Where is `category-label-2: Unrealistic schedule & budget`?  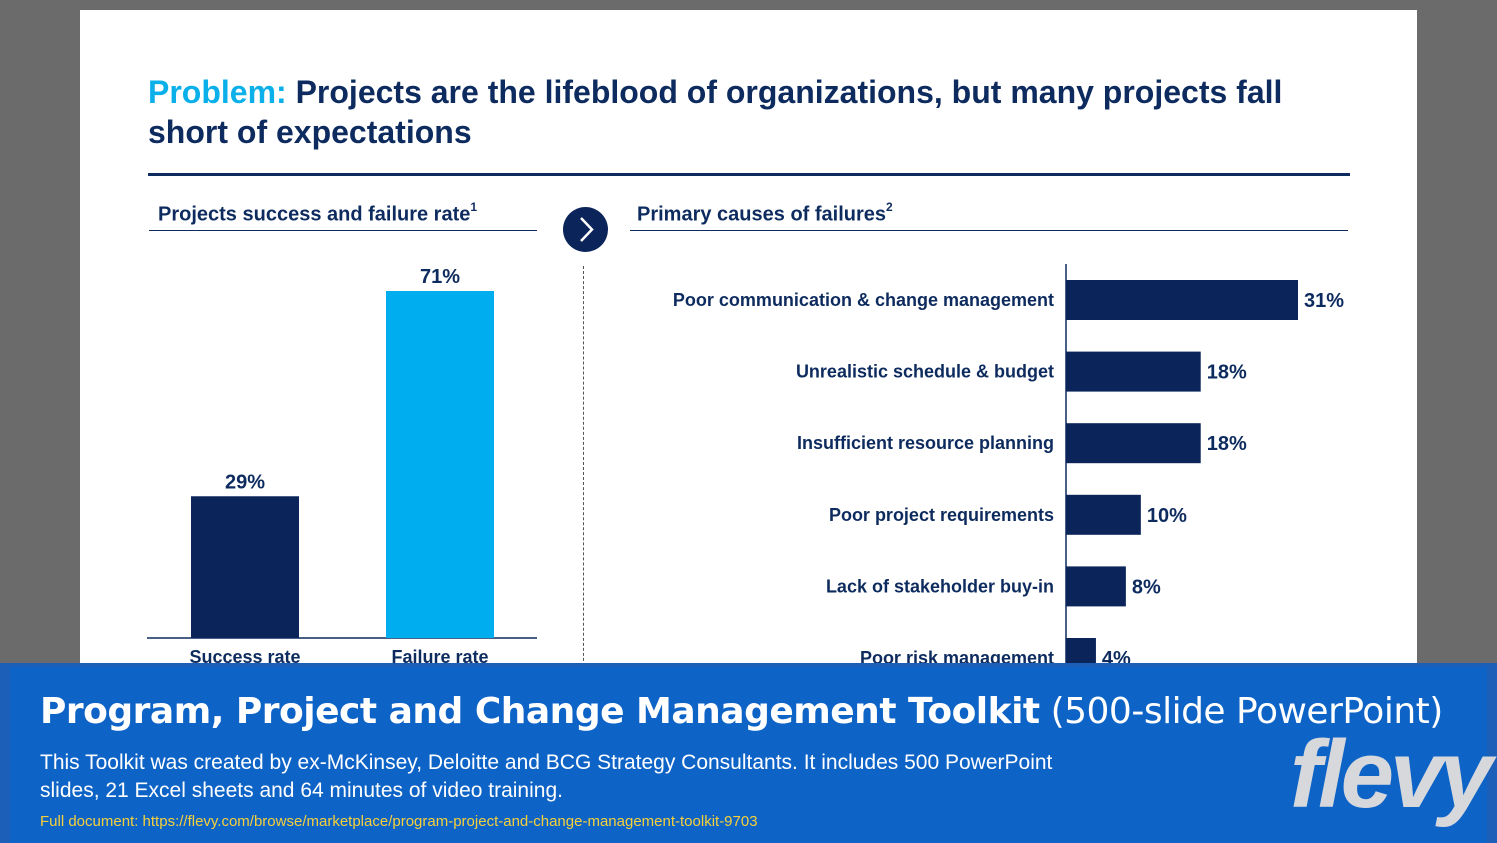 category-label-2: Unrealistic schedule & budget is located at coordinates (925, 372).